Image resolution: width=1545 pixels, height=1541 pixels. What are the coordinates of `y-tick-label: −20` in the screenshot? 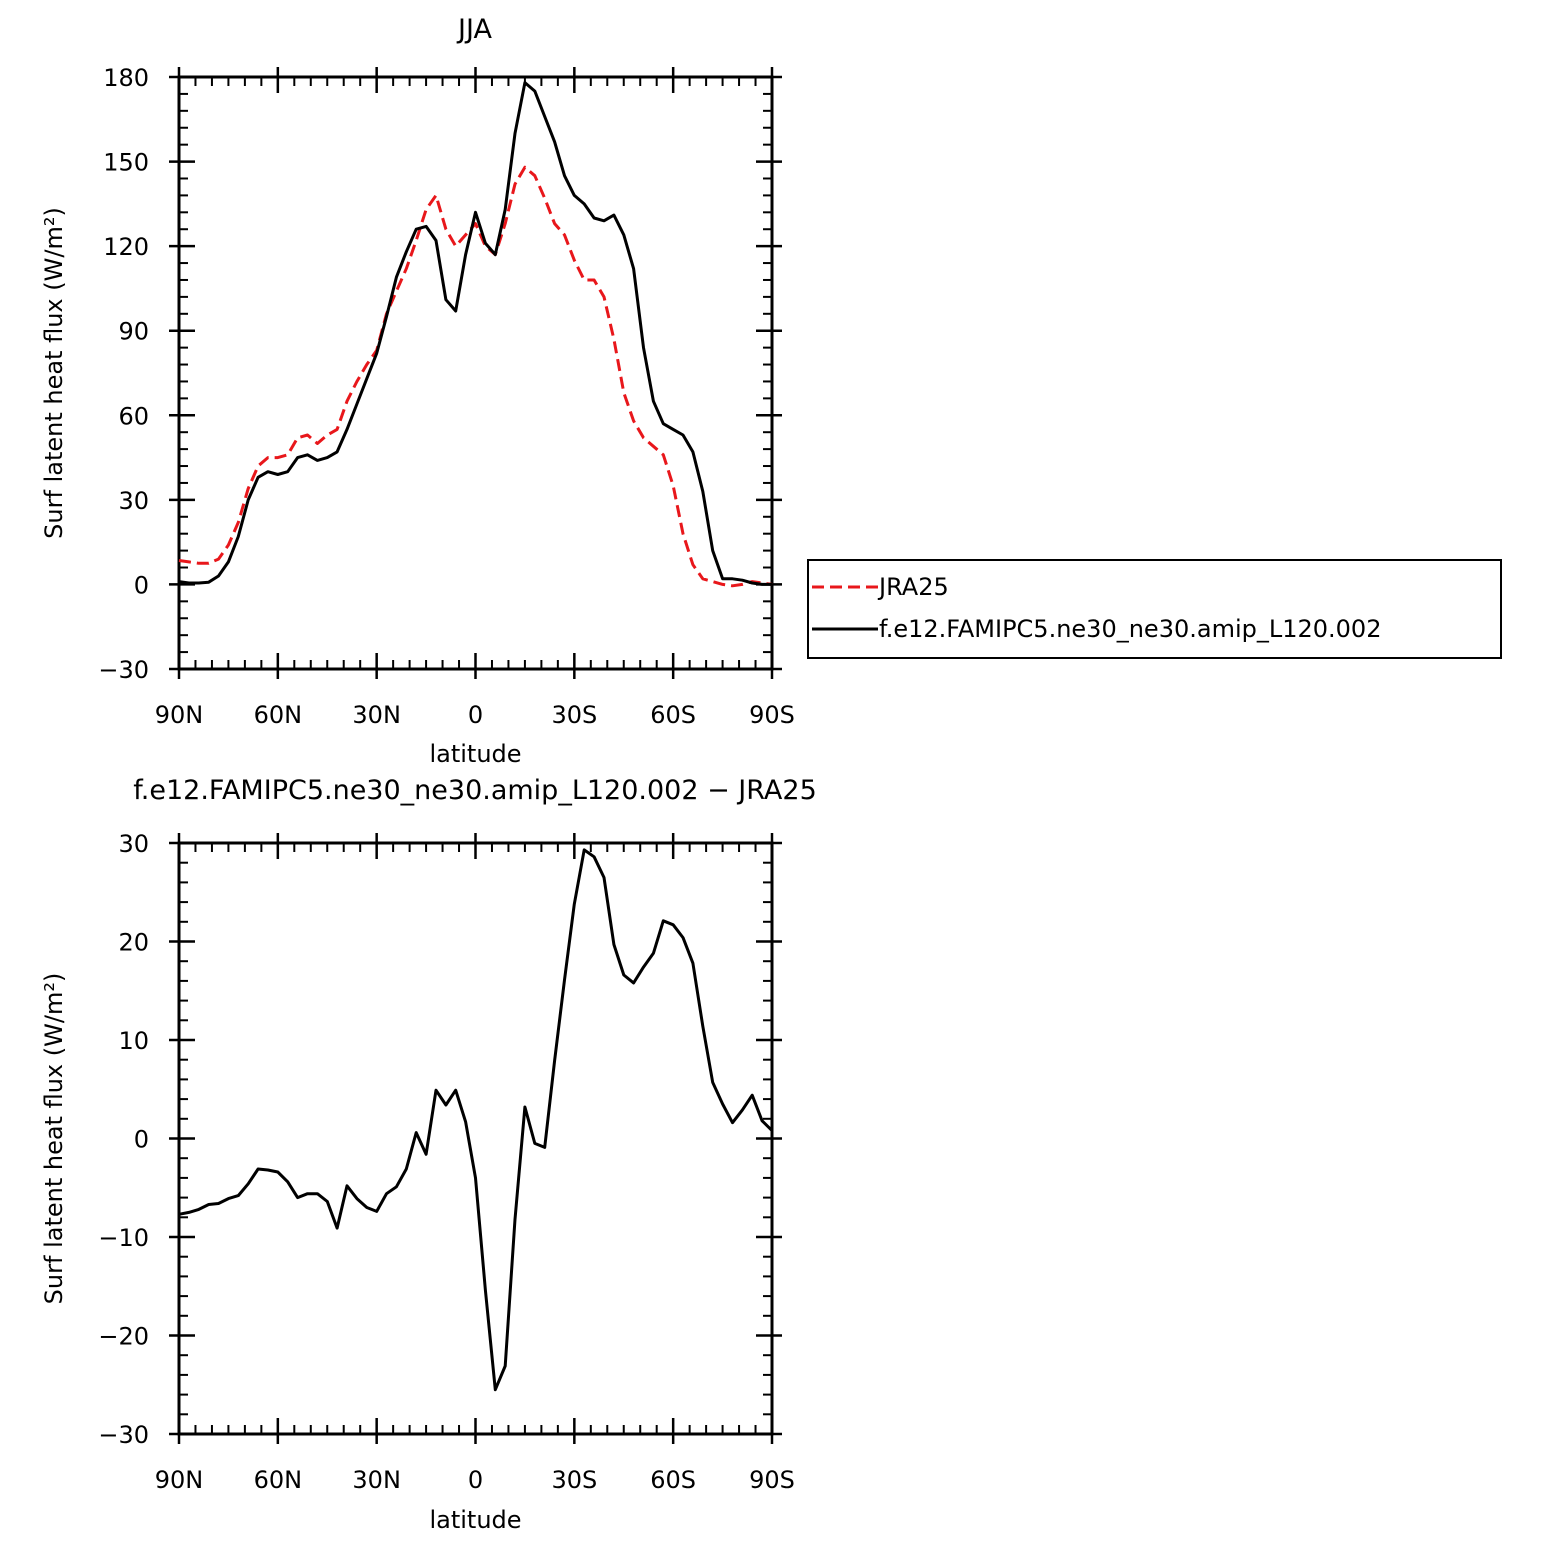 It's located at (123, 1337).